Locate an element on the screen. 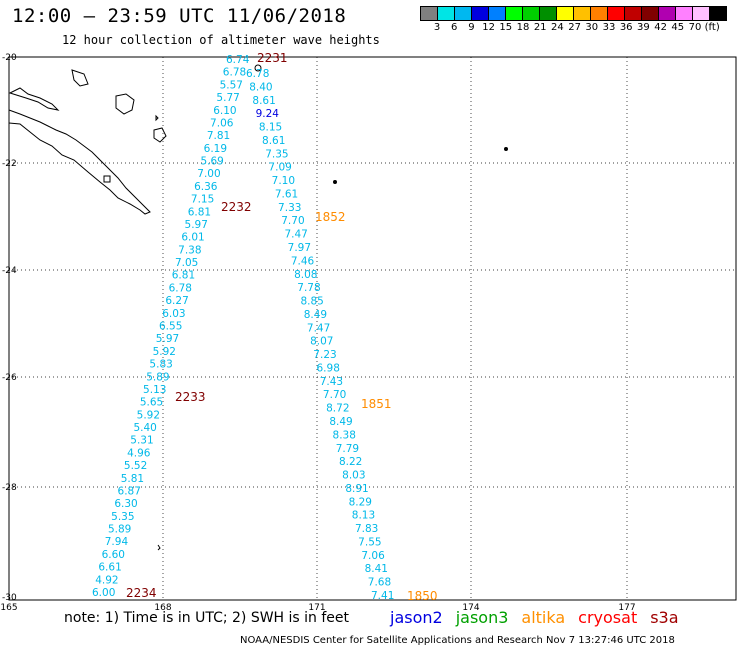  wave-height-value: 8.29 is located at coordinates (360, 502).